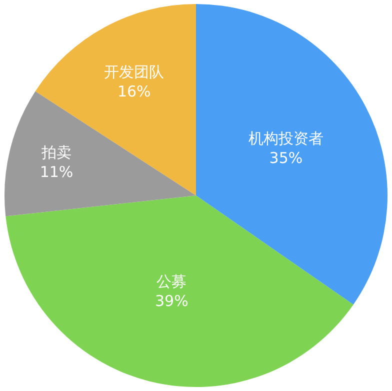 This screenshot has height=391, width=392. What do you see at coordinates (286, 158) in the screenshot?
I see `data-label: 35%` at bounding box center [286, 158].